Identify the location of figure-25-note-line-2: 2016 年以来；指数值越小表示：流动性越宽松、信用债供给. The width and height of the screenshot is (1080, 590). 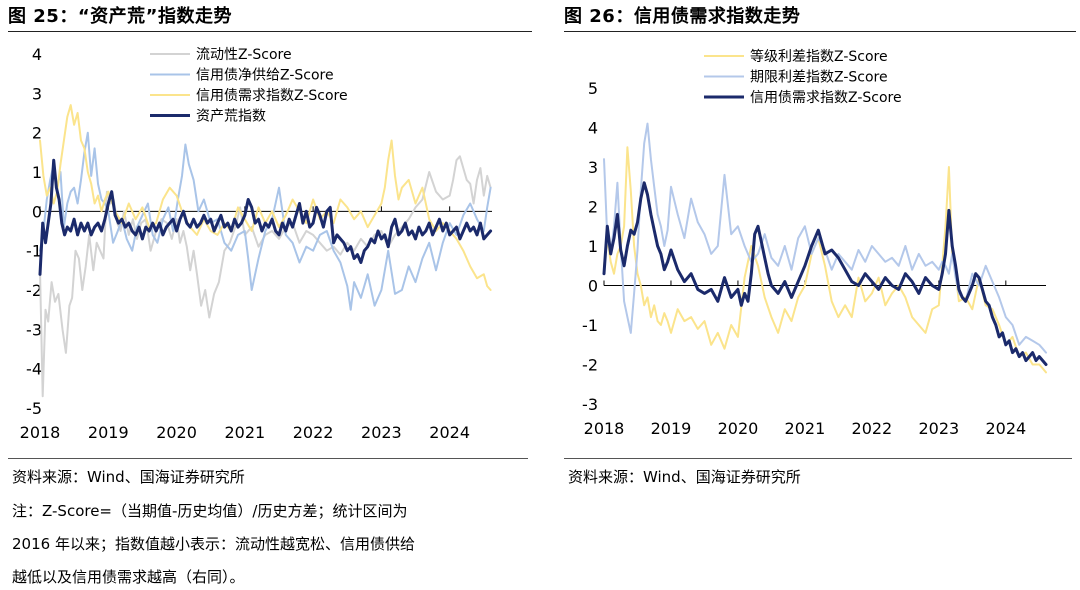
(213, 544).